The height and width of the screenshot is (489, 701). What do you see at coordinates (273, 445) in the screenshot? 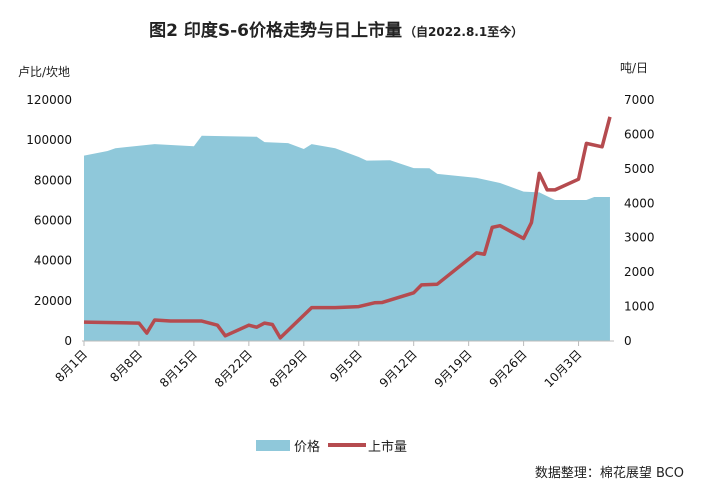
I see `legend-swatch-price` at bounding box center [273, 445].